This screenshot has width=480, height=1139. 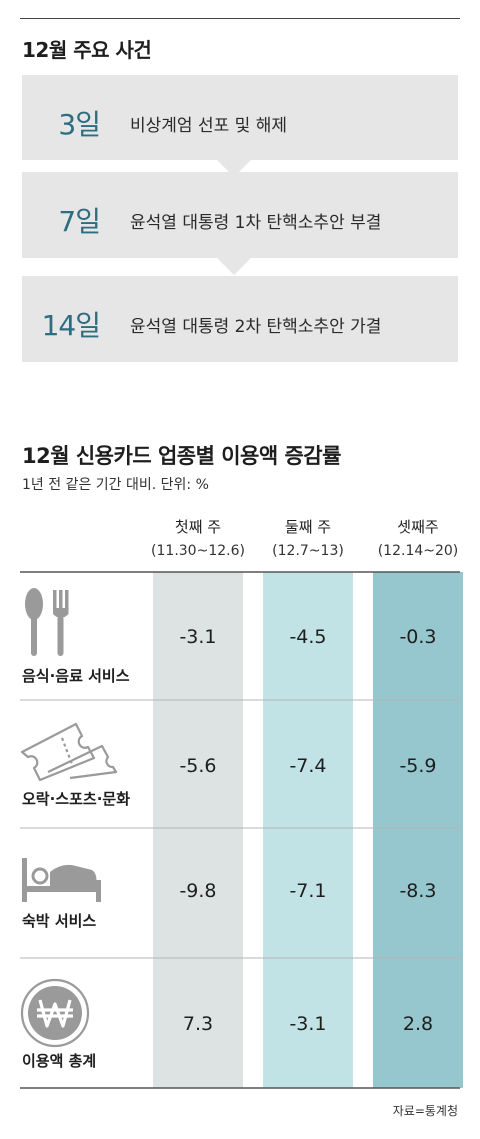 I want to click on row-label: 음식·음료 서비스, so click(x=76, y=676).